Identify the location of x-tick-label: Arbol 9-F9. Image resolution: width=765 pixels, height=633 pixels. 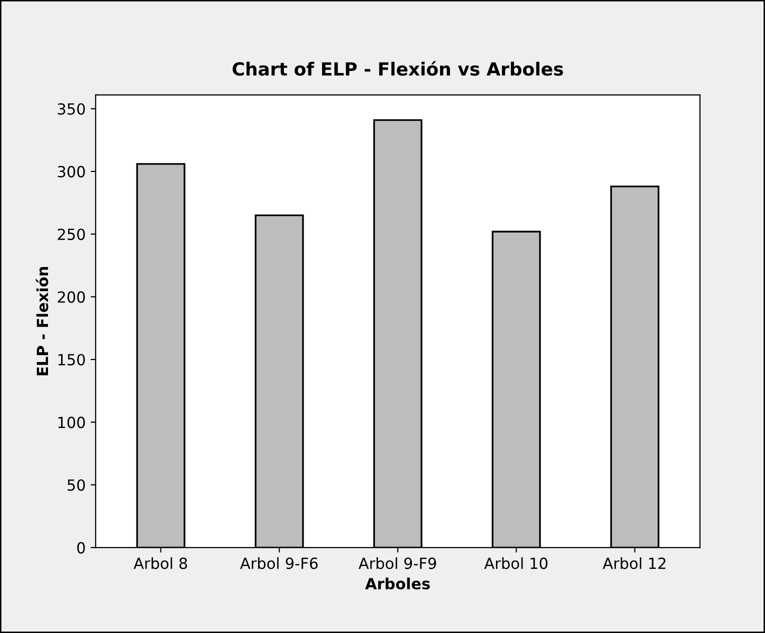
(397, 563).